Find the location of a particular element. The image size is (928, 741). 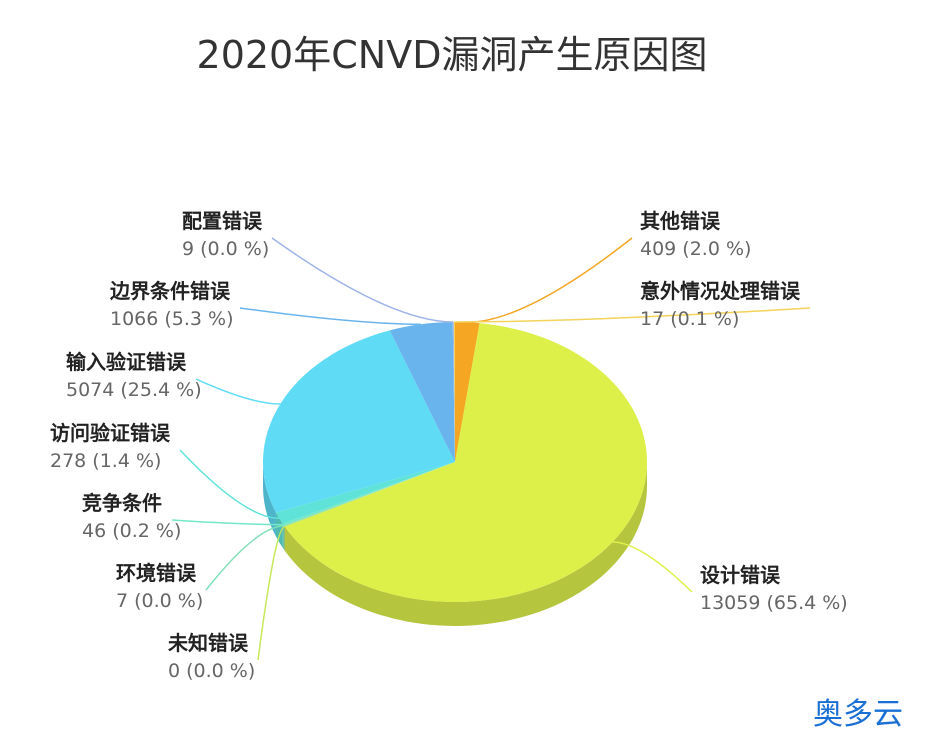

slice-value-label-9: 17 (0.1 %) is located at coordinates (689, 319).